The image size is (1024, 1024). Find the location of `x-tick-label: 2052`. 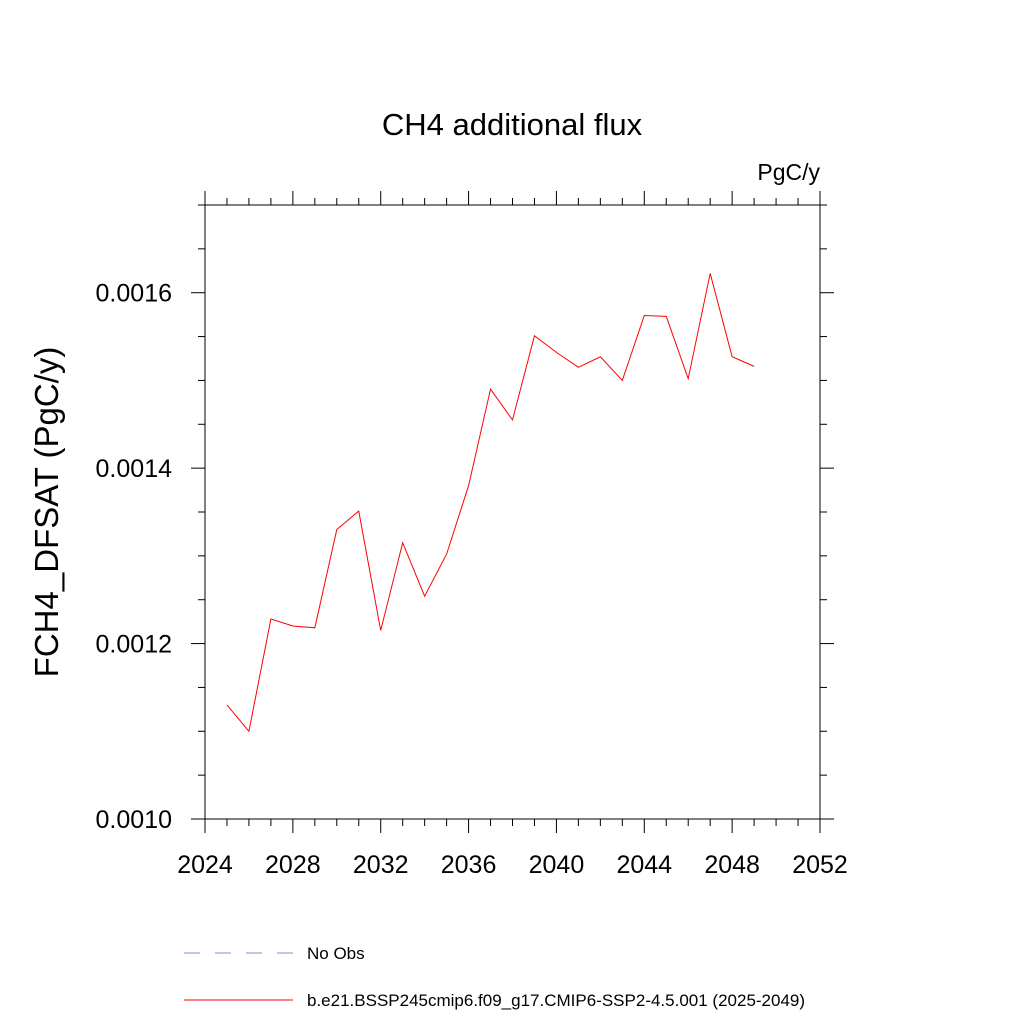

x-tick-label: 2052 is located at coordinates (820, 865).